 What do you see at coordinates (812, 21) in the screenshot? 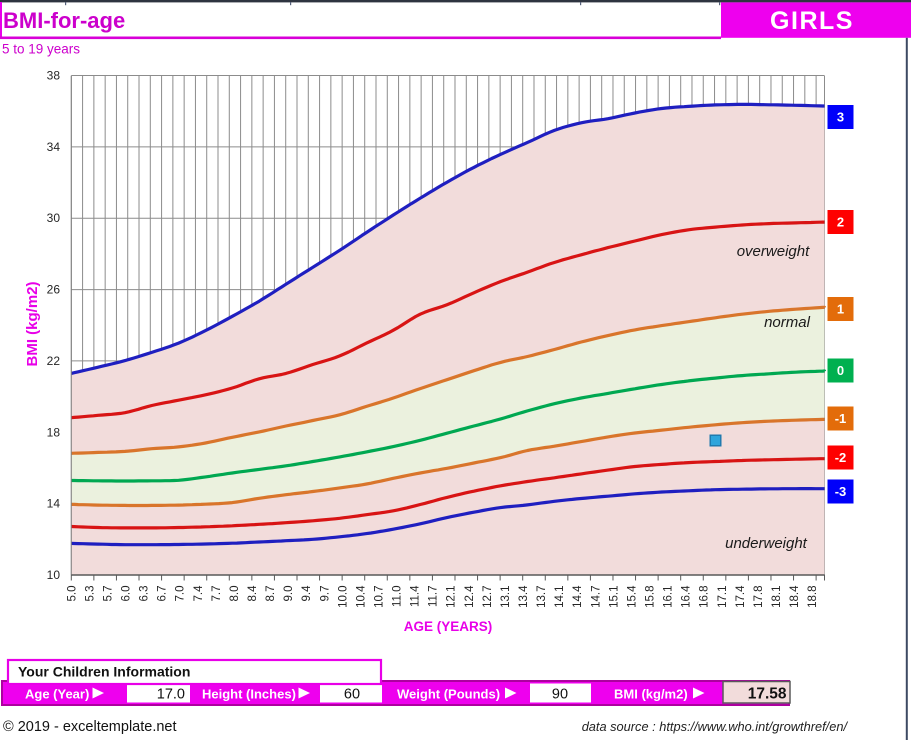
I see `svg-text: GIRLS` at bounding box center [812, 21].